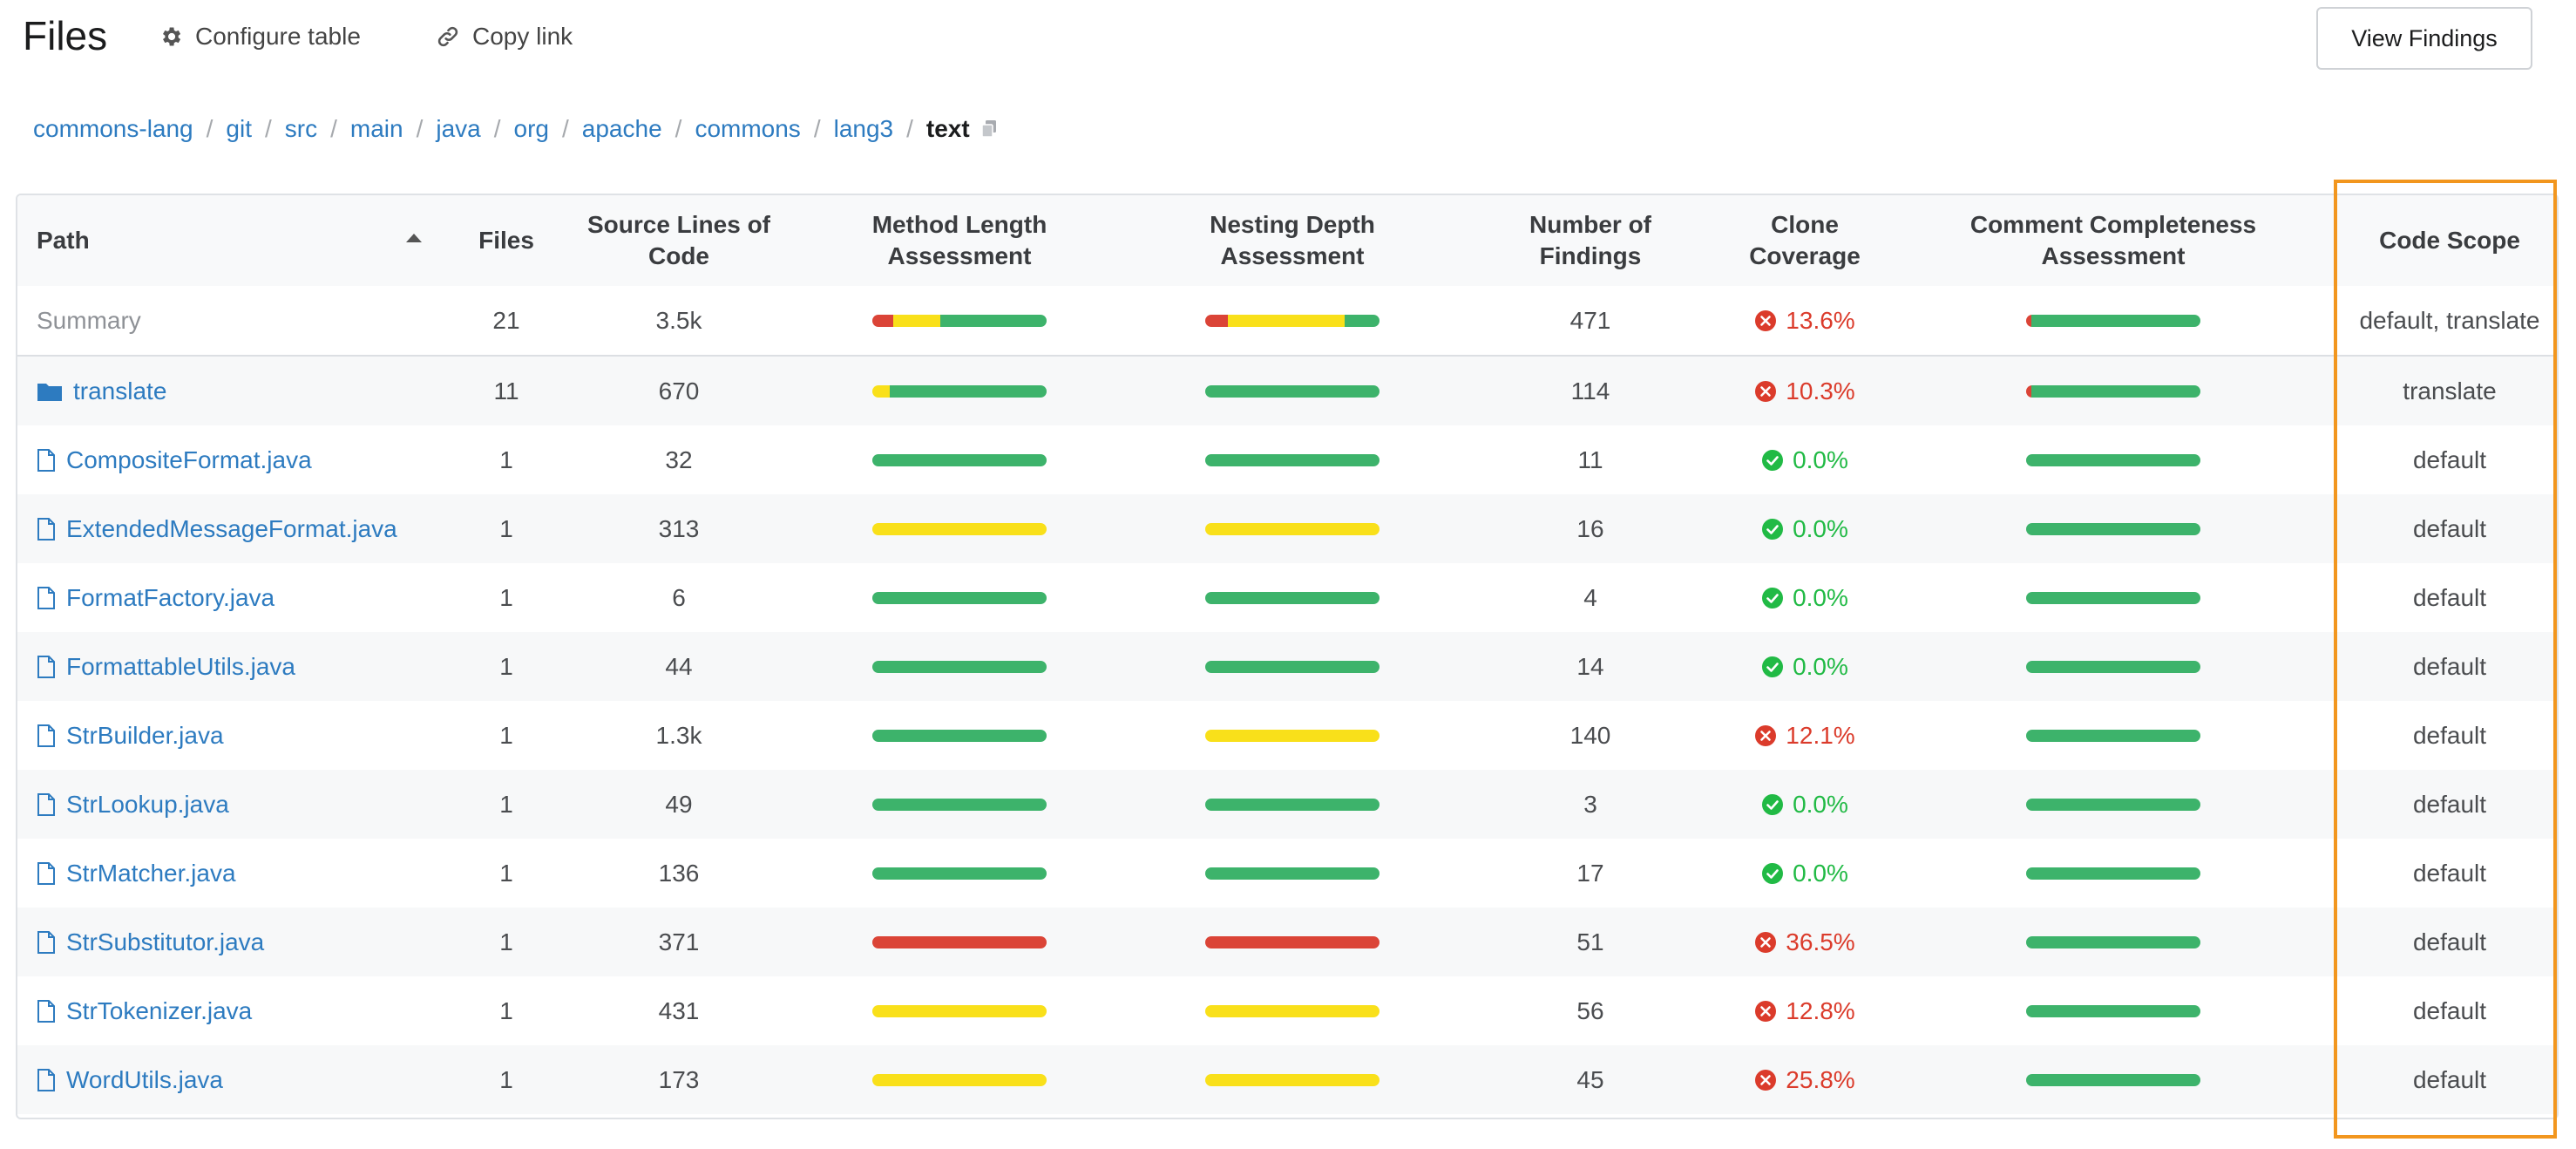  Describe the element at coordinates (278, 36) in the screenshot. I see `configure-table-label: Configure table` at that location.